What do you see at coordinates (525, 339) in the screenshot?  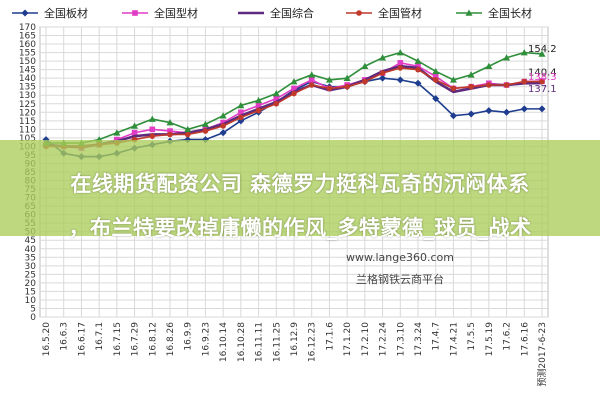 I see `x-tick-label: 17.6.16` at bounding box center [525, 339].